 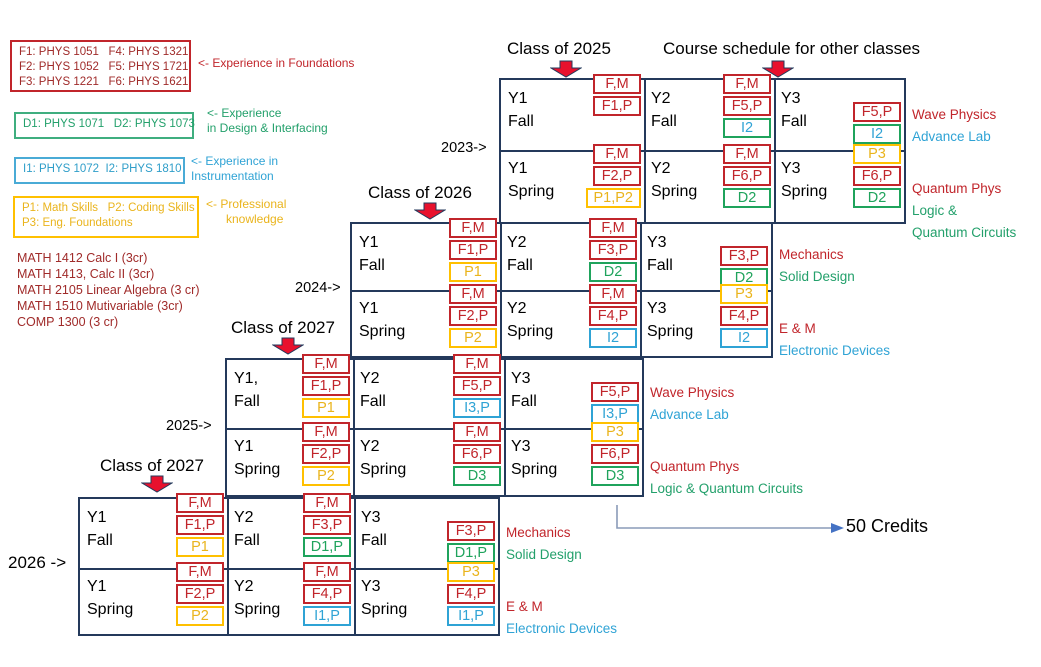 What do you see at coordinates (689, 414) in the screenshot?
I see `course-name-label: Advance Lab` at bounding box center [689, 414].